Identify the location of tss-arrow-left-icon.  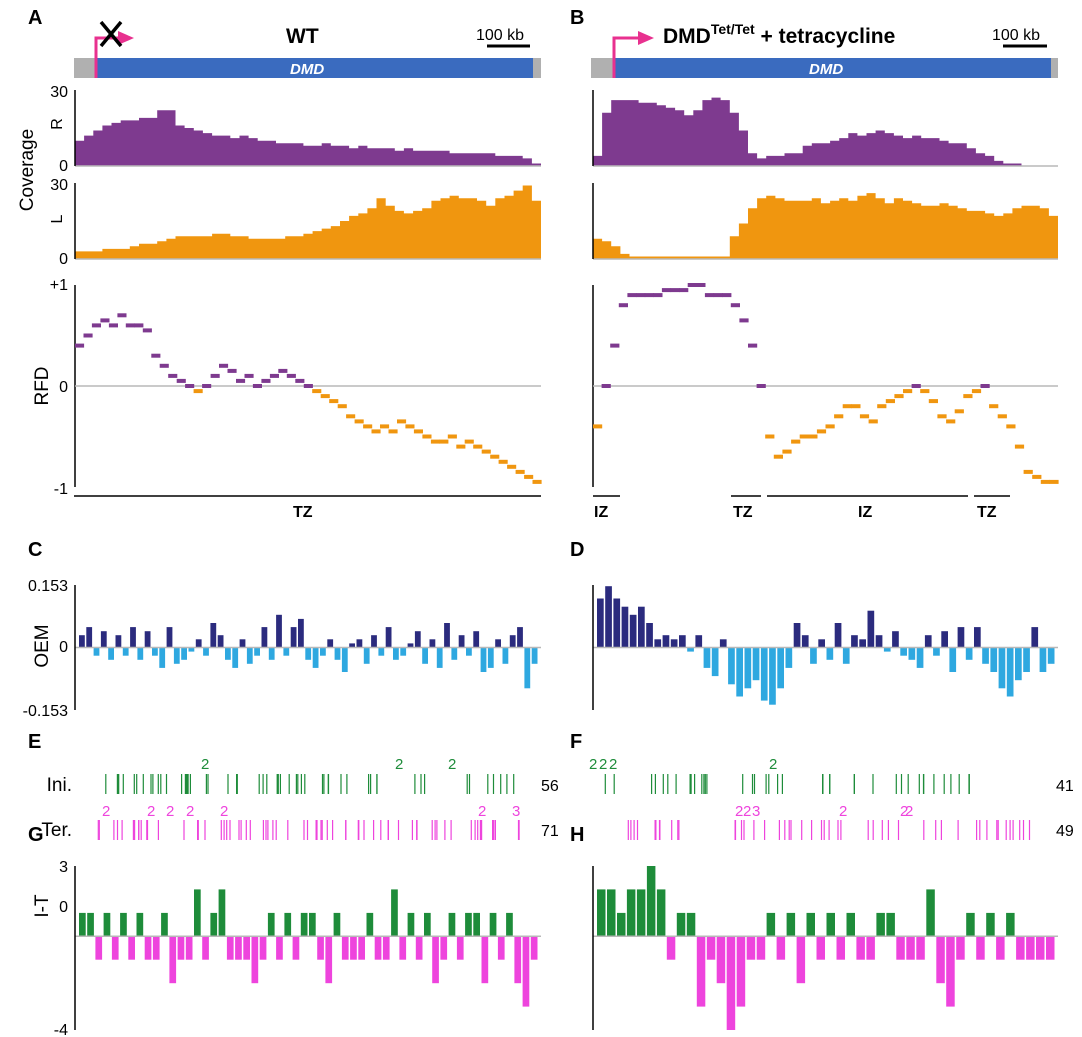
(114, 54).